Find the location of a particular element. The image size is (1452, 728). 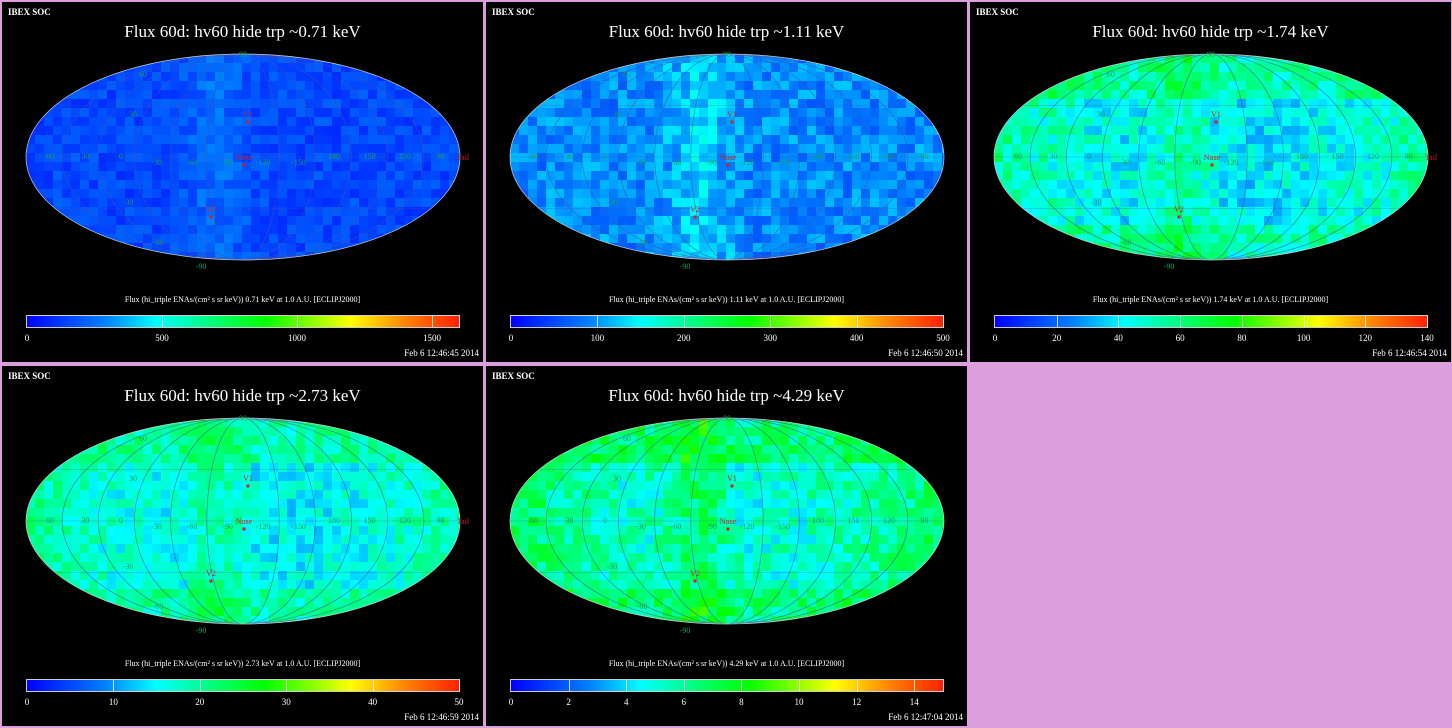

source-label: IBEX SOC is located at coordinates (513, 12).